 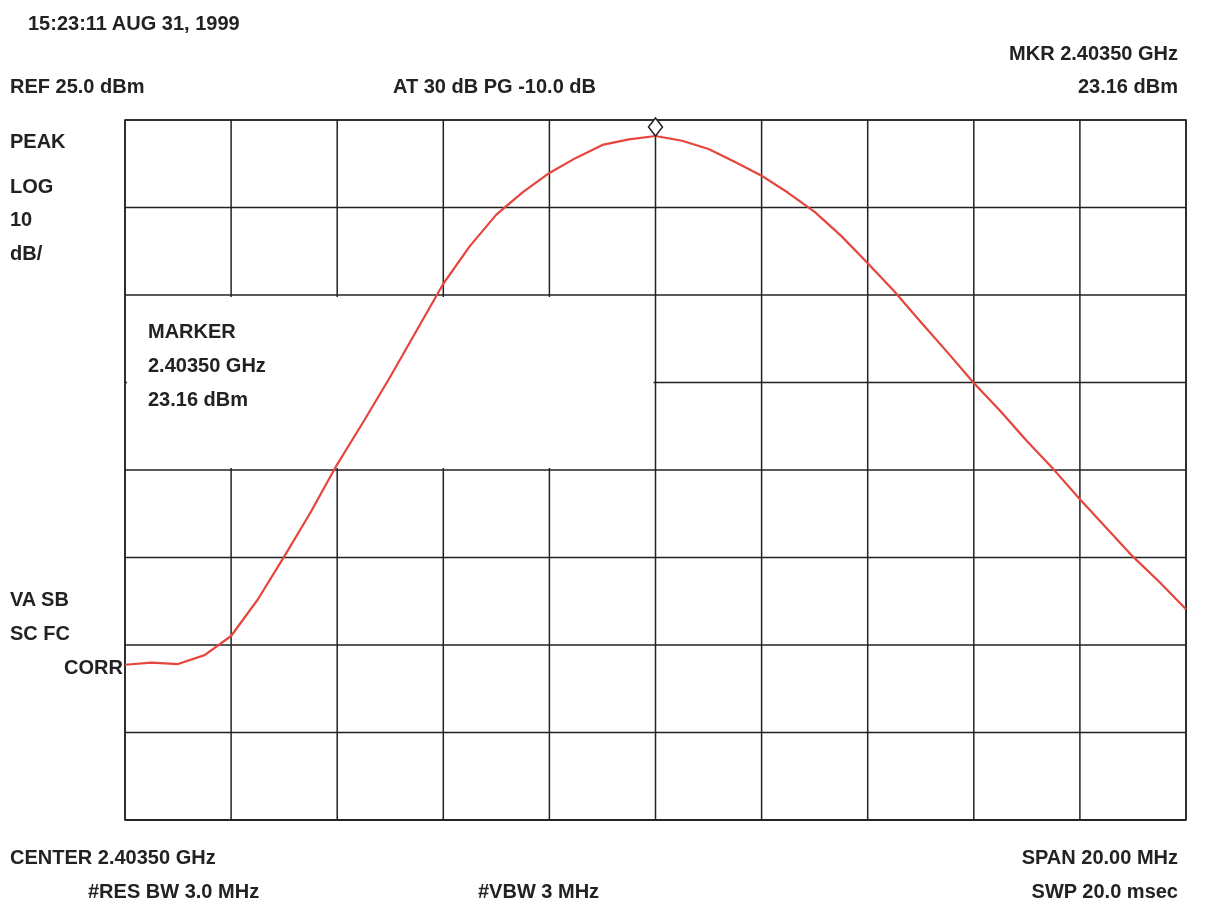 I want to click on text: 10, so click(x=21, y=219).